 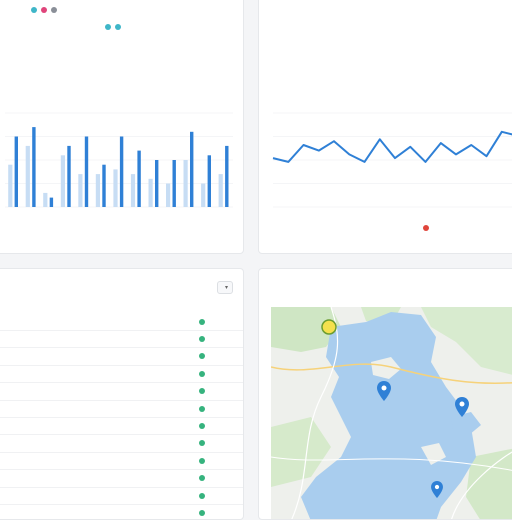 I want to click on filter-dropdown: ▾, so click(x=224, y=287).